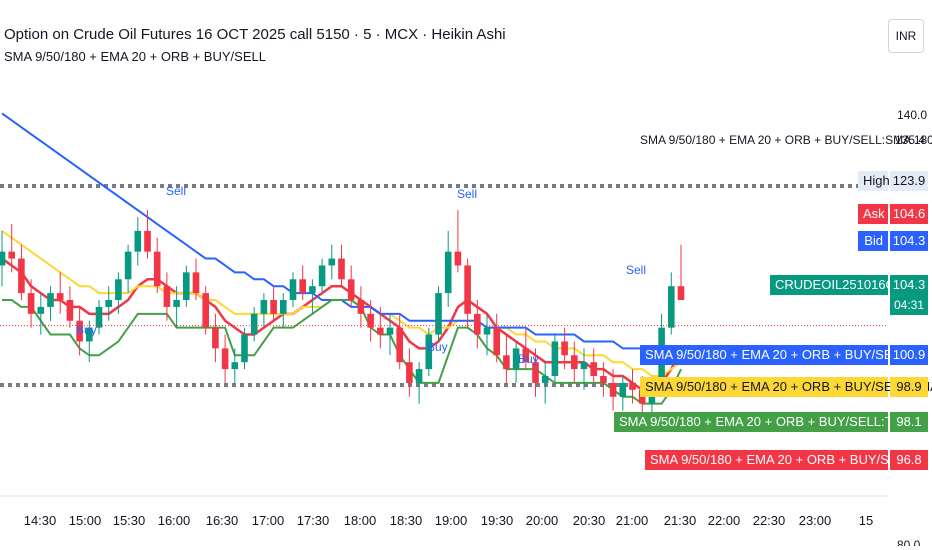  Describe the element at coordinates (174, 520) in the screenshot. I see `time-tick-label: 16:00` at that location.